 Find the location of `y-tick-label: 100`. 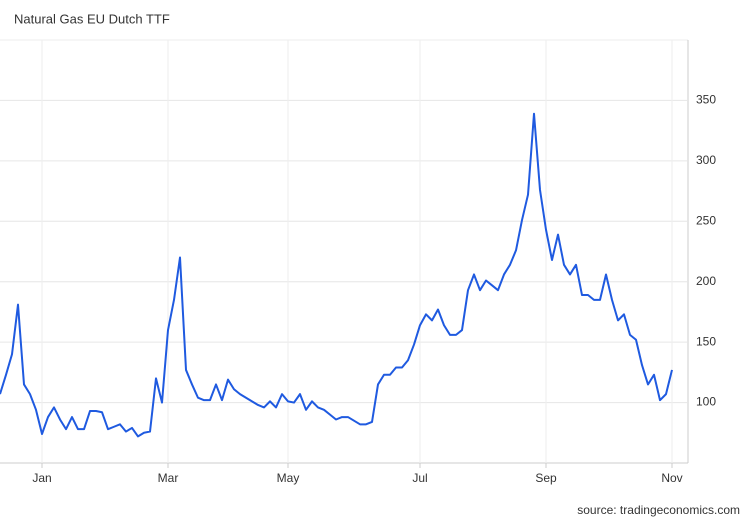

y-tick-label: 100 is located at coordinates (706, 402).